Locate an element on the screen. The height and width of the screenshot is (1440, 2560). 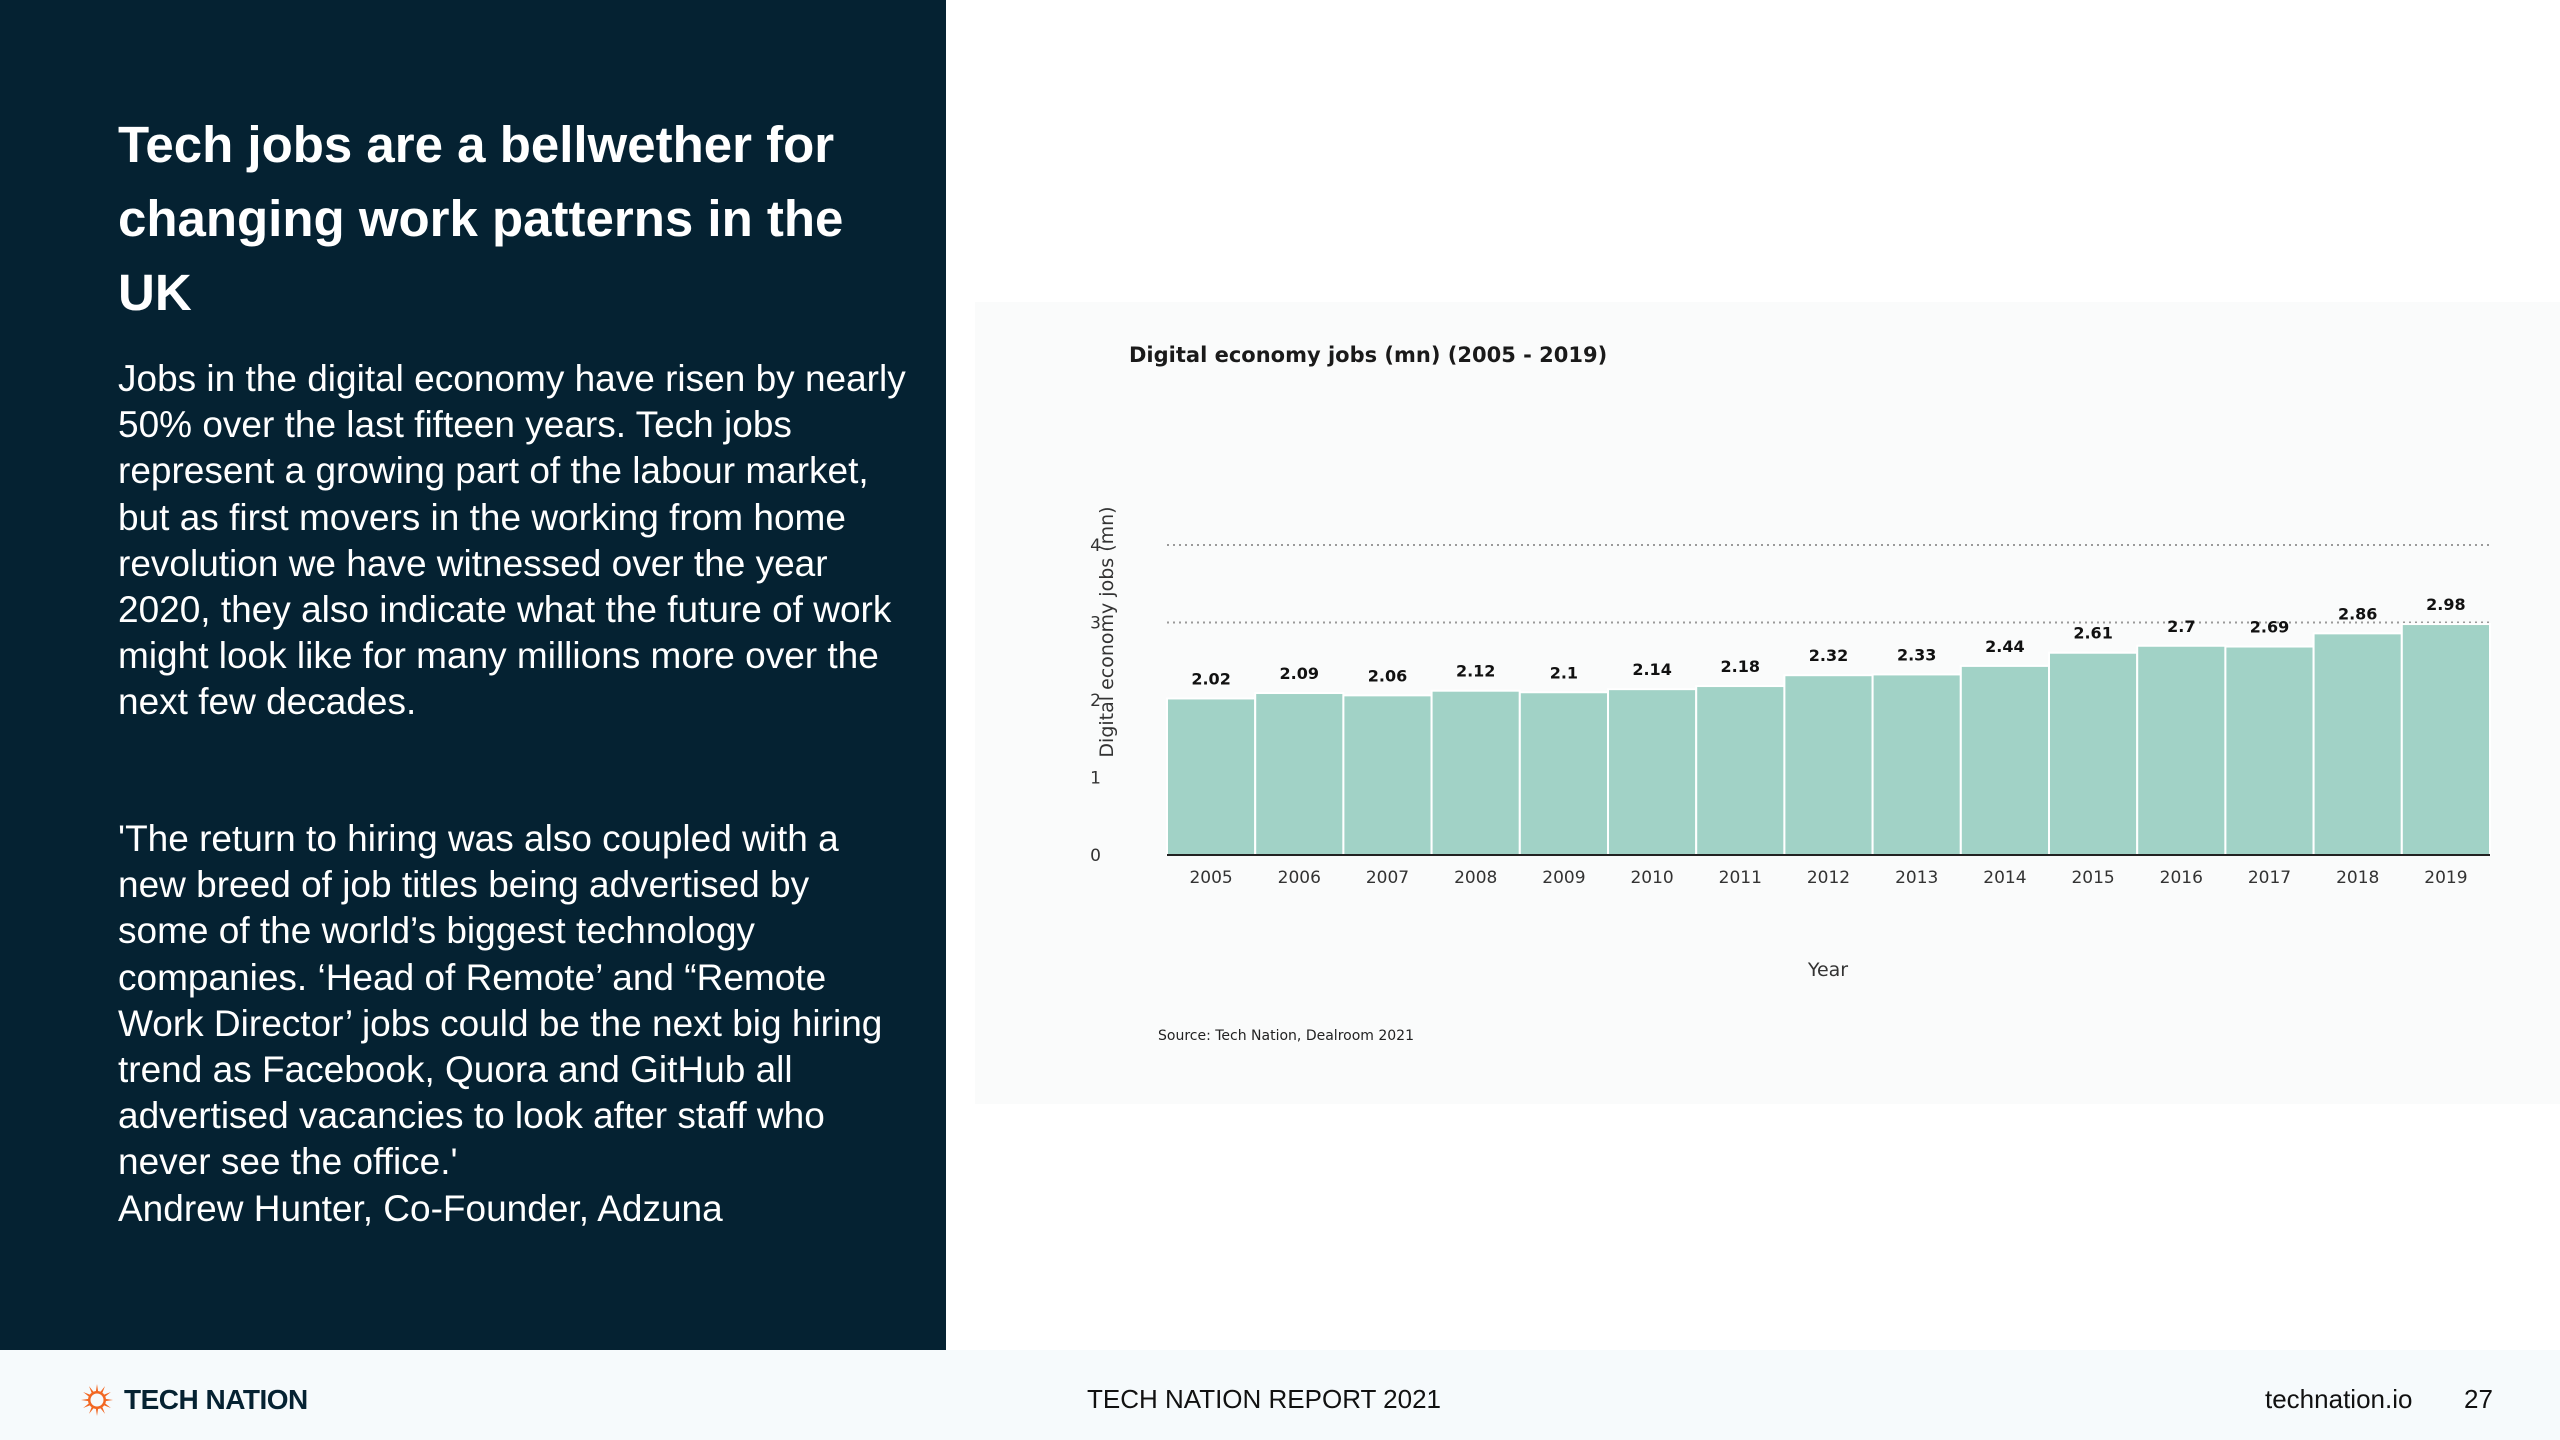
quote-attribution: Andrew Hunter, Co-Founder, Adzuna is located at coordinates (420, 1208).